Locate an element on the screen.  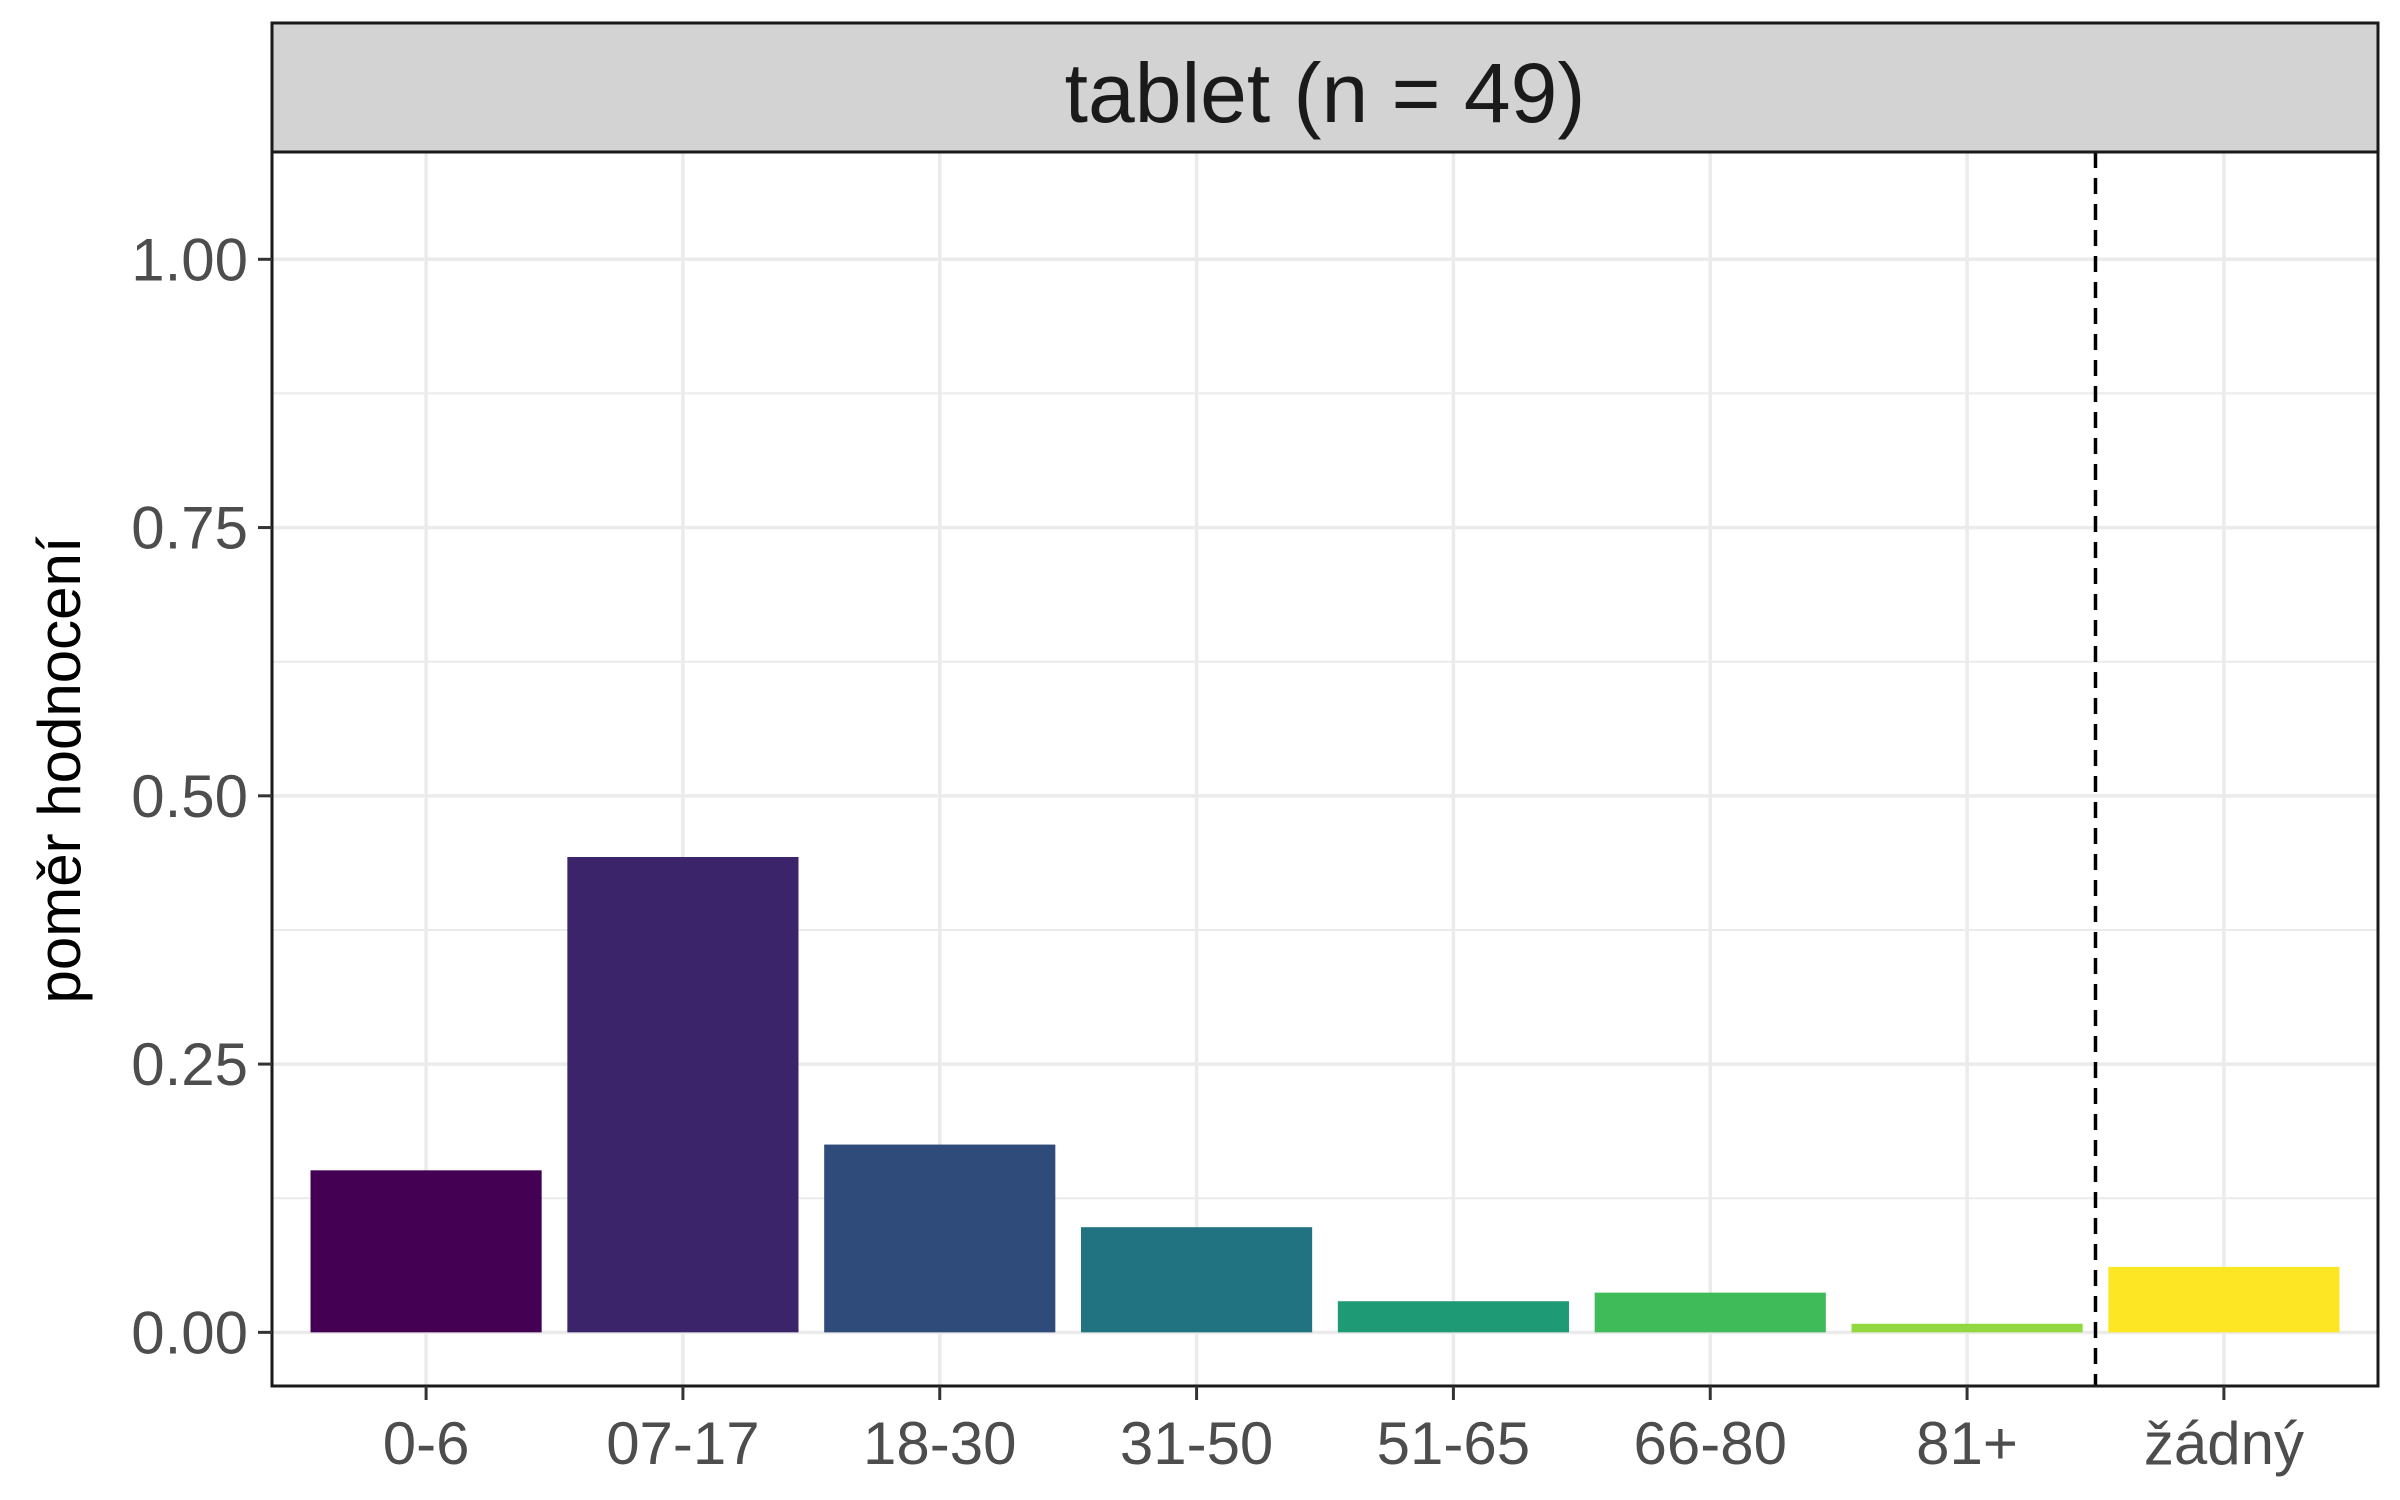
x-tick-label: 07-17 is located at coordinates (682, 1443).